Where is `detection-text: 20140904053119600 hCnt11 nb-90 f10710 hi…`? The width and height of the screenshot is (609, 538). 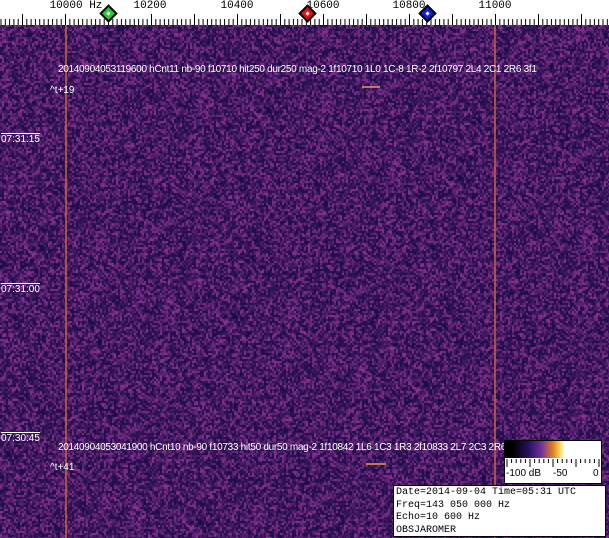 detection-text: 20140904053119600 hCnt11 nb-90 f10710 hi… is located at coordinates (297, 69).